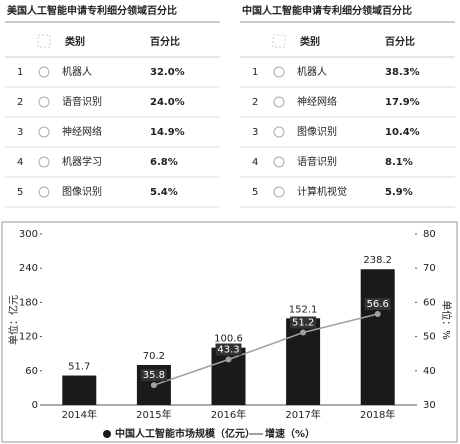 The height and width of the screenshot is (444, 460). What do you see at coordinates (402, 72) in the screenshot?
I see `row-value: 38.3%` at bounding box center [402, 72].